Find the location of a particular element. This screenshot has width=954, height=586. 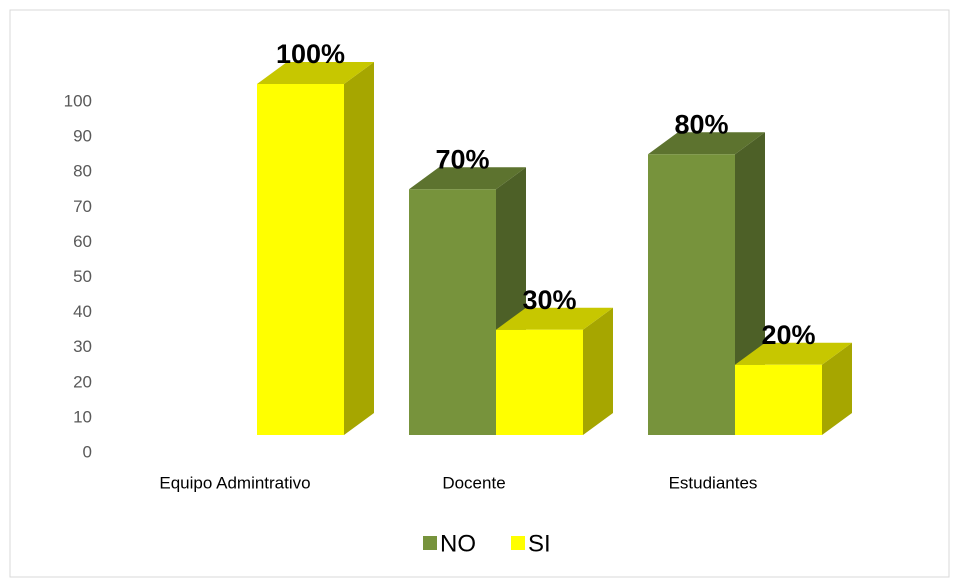

y-tick-label: 60 is located at coordinates (82, 241).